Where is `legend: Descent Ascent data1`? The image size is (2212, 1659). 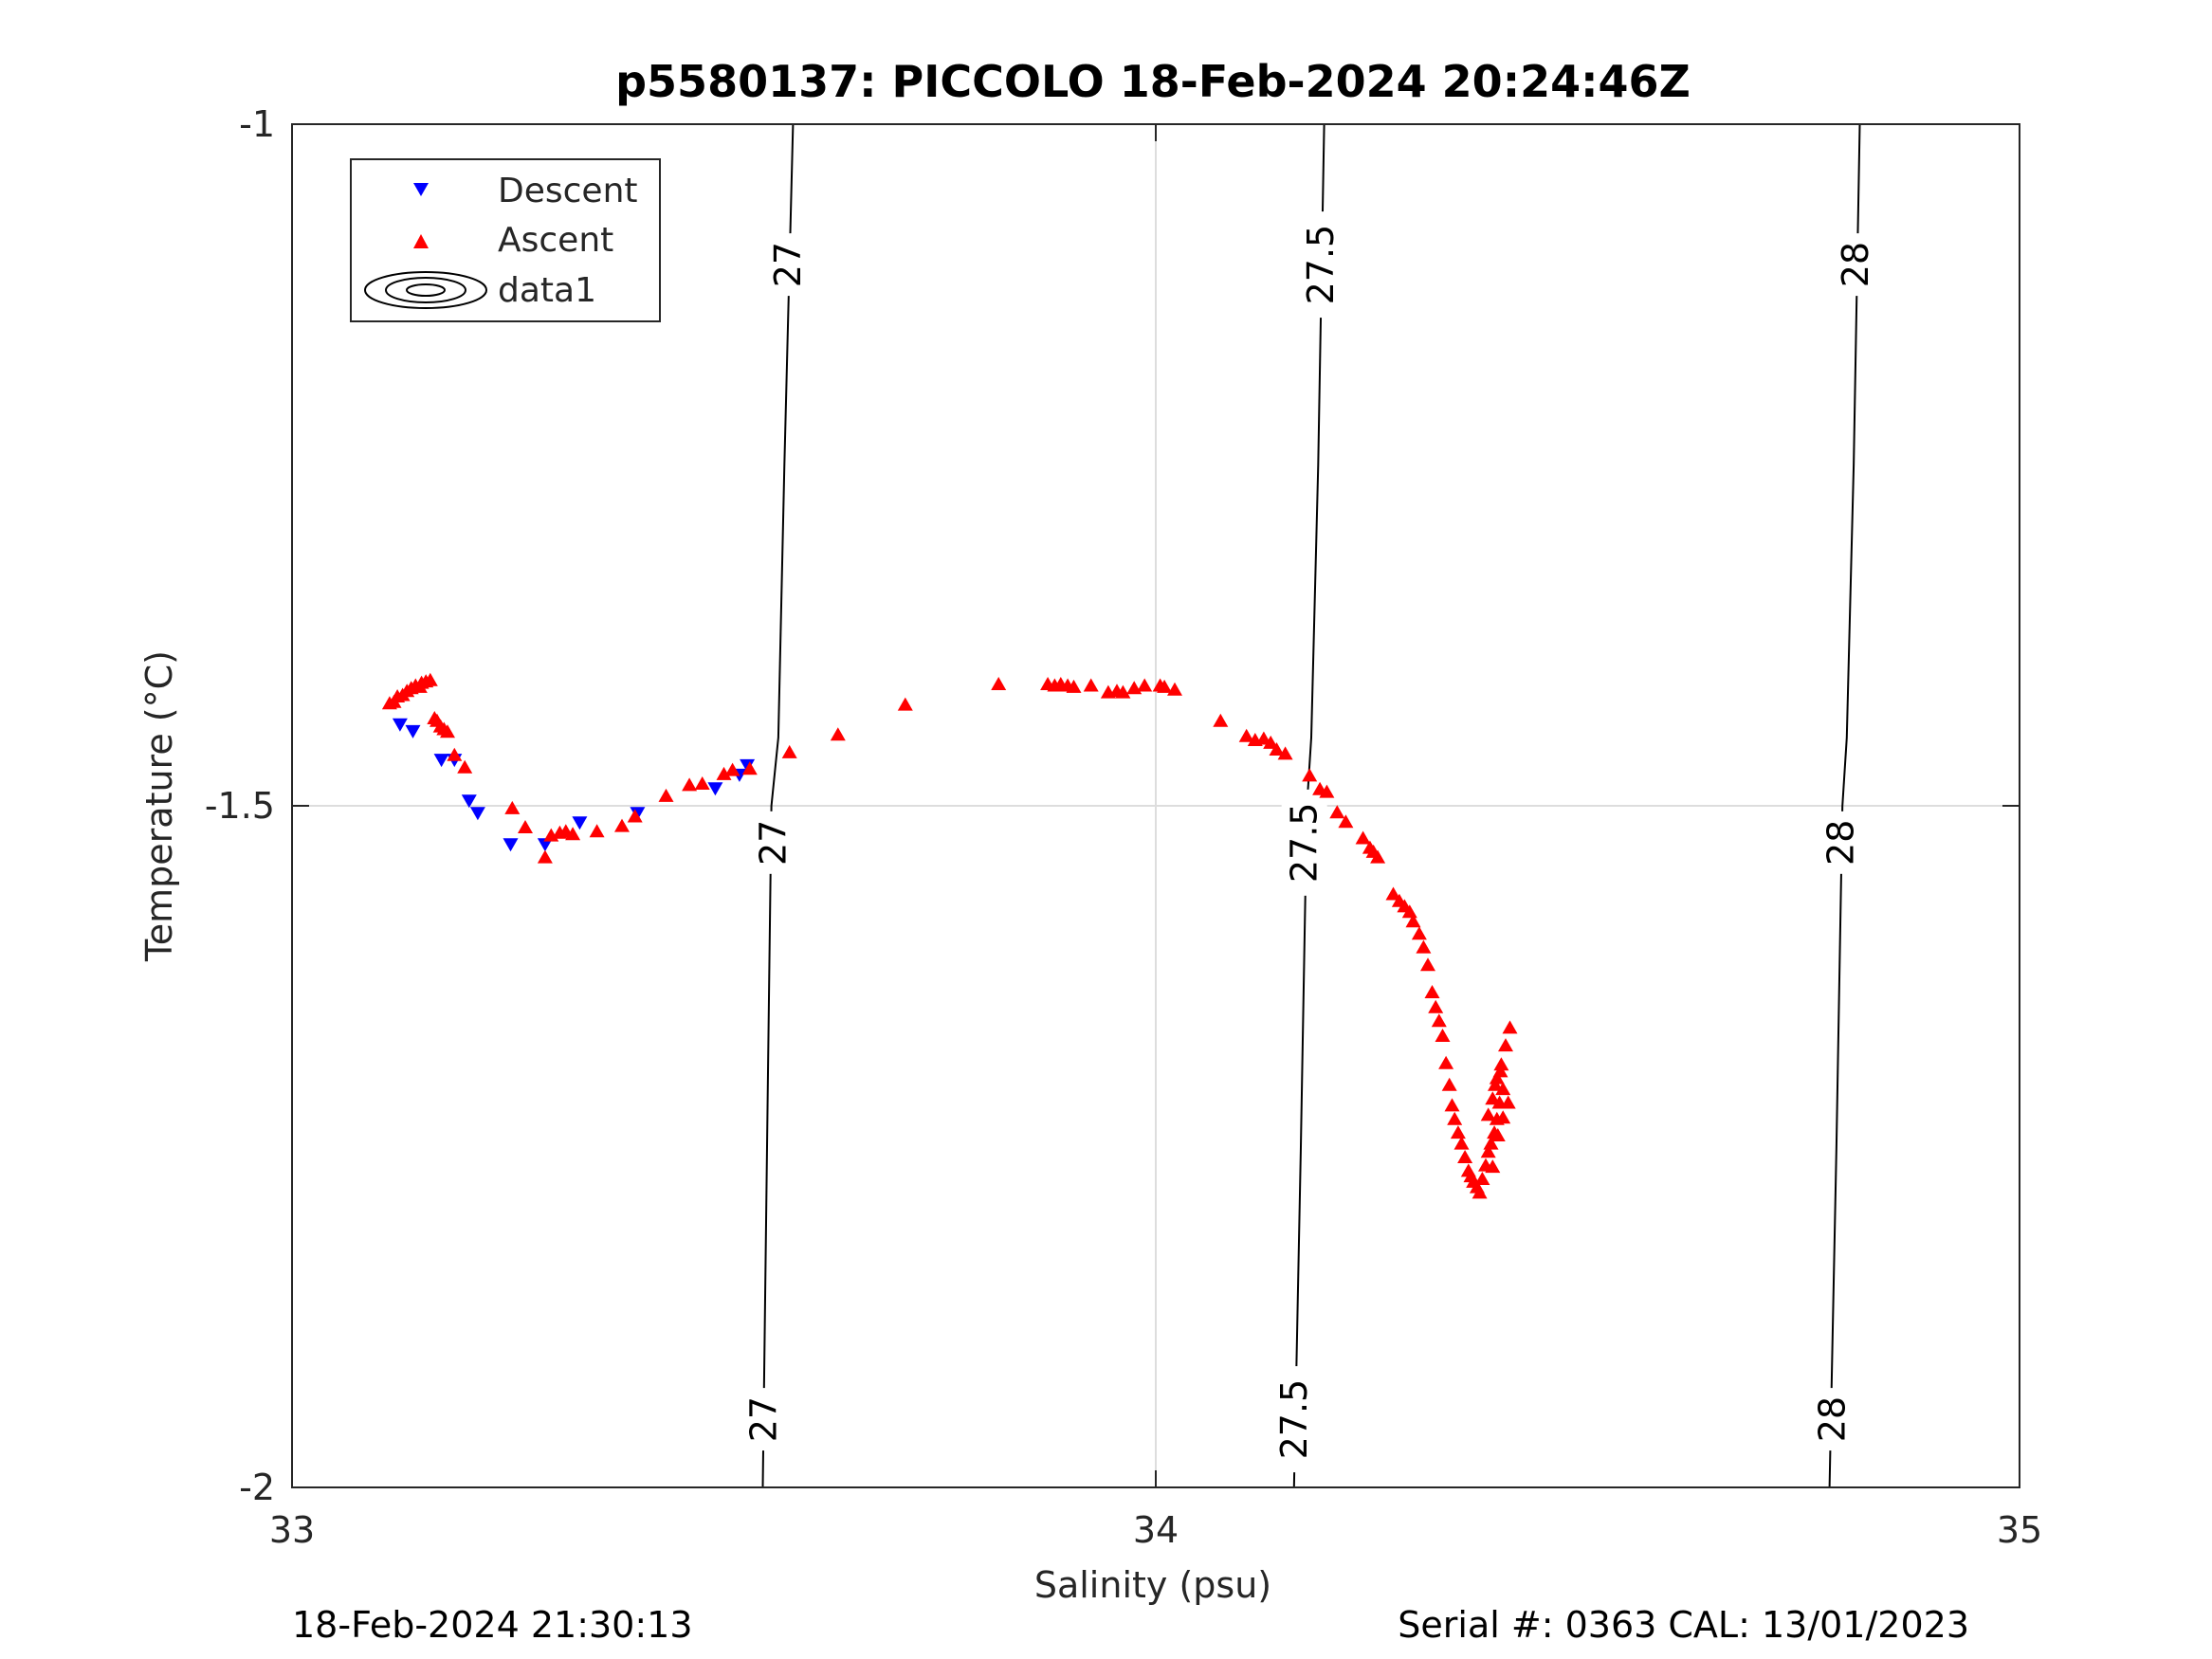
legend: Descent Ascent data1 is located at coordinates (505, 240).